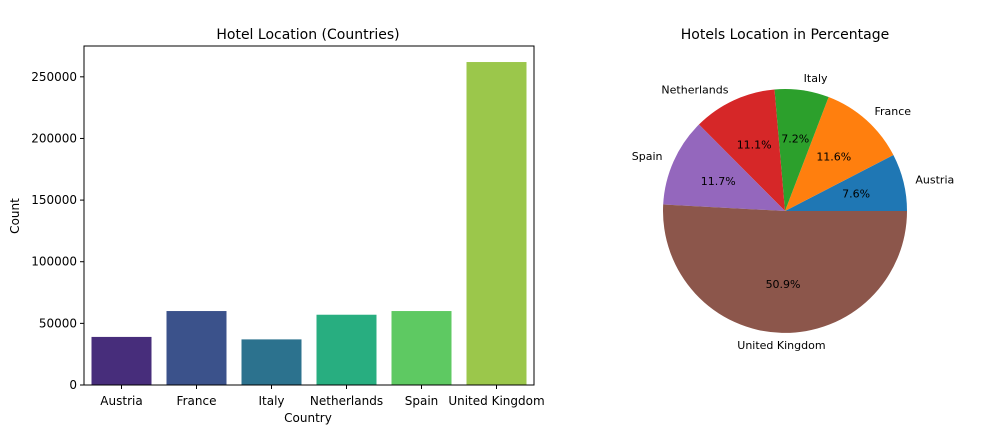  What do you see at coordinates (801, 149) in the screenshot?
I see `slice-italy` at bounding box center [801, 149].